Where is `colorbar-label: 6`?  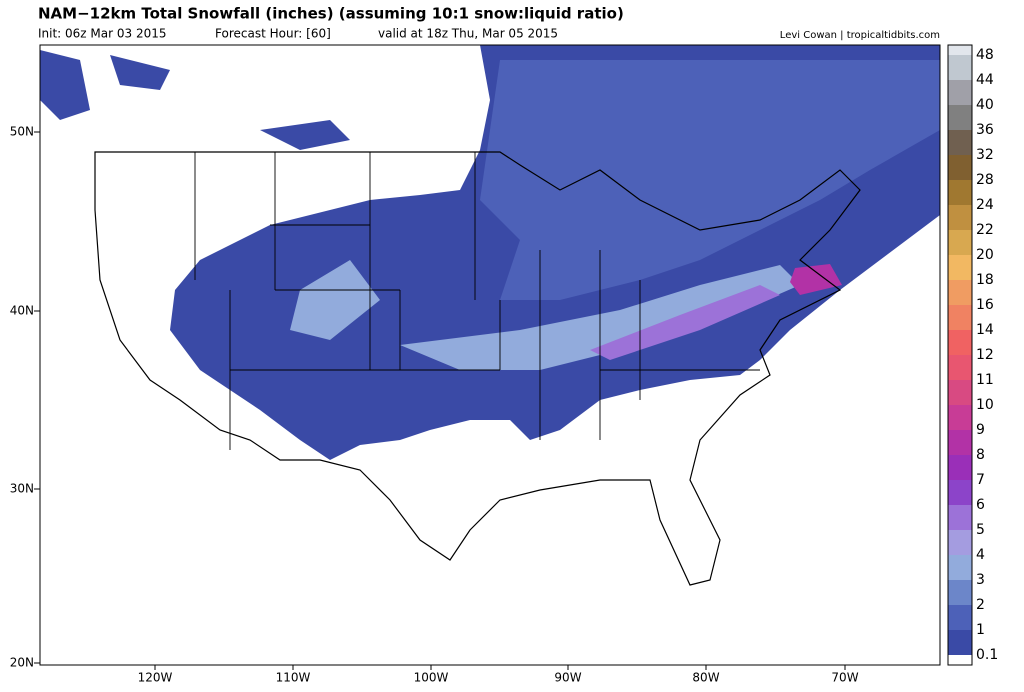
colorbar-label: 6 is located at coordinates (980, 505).